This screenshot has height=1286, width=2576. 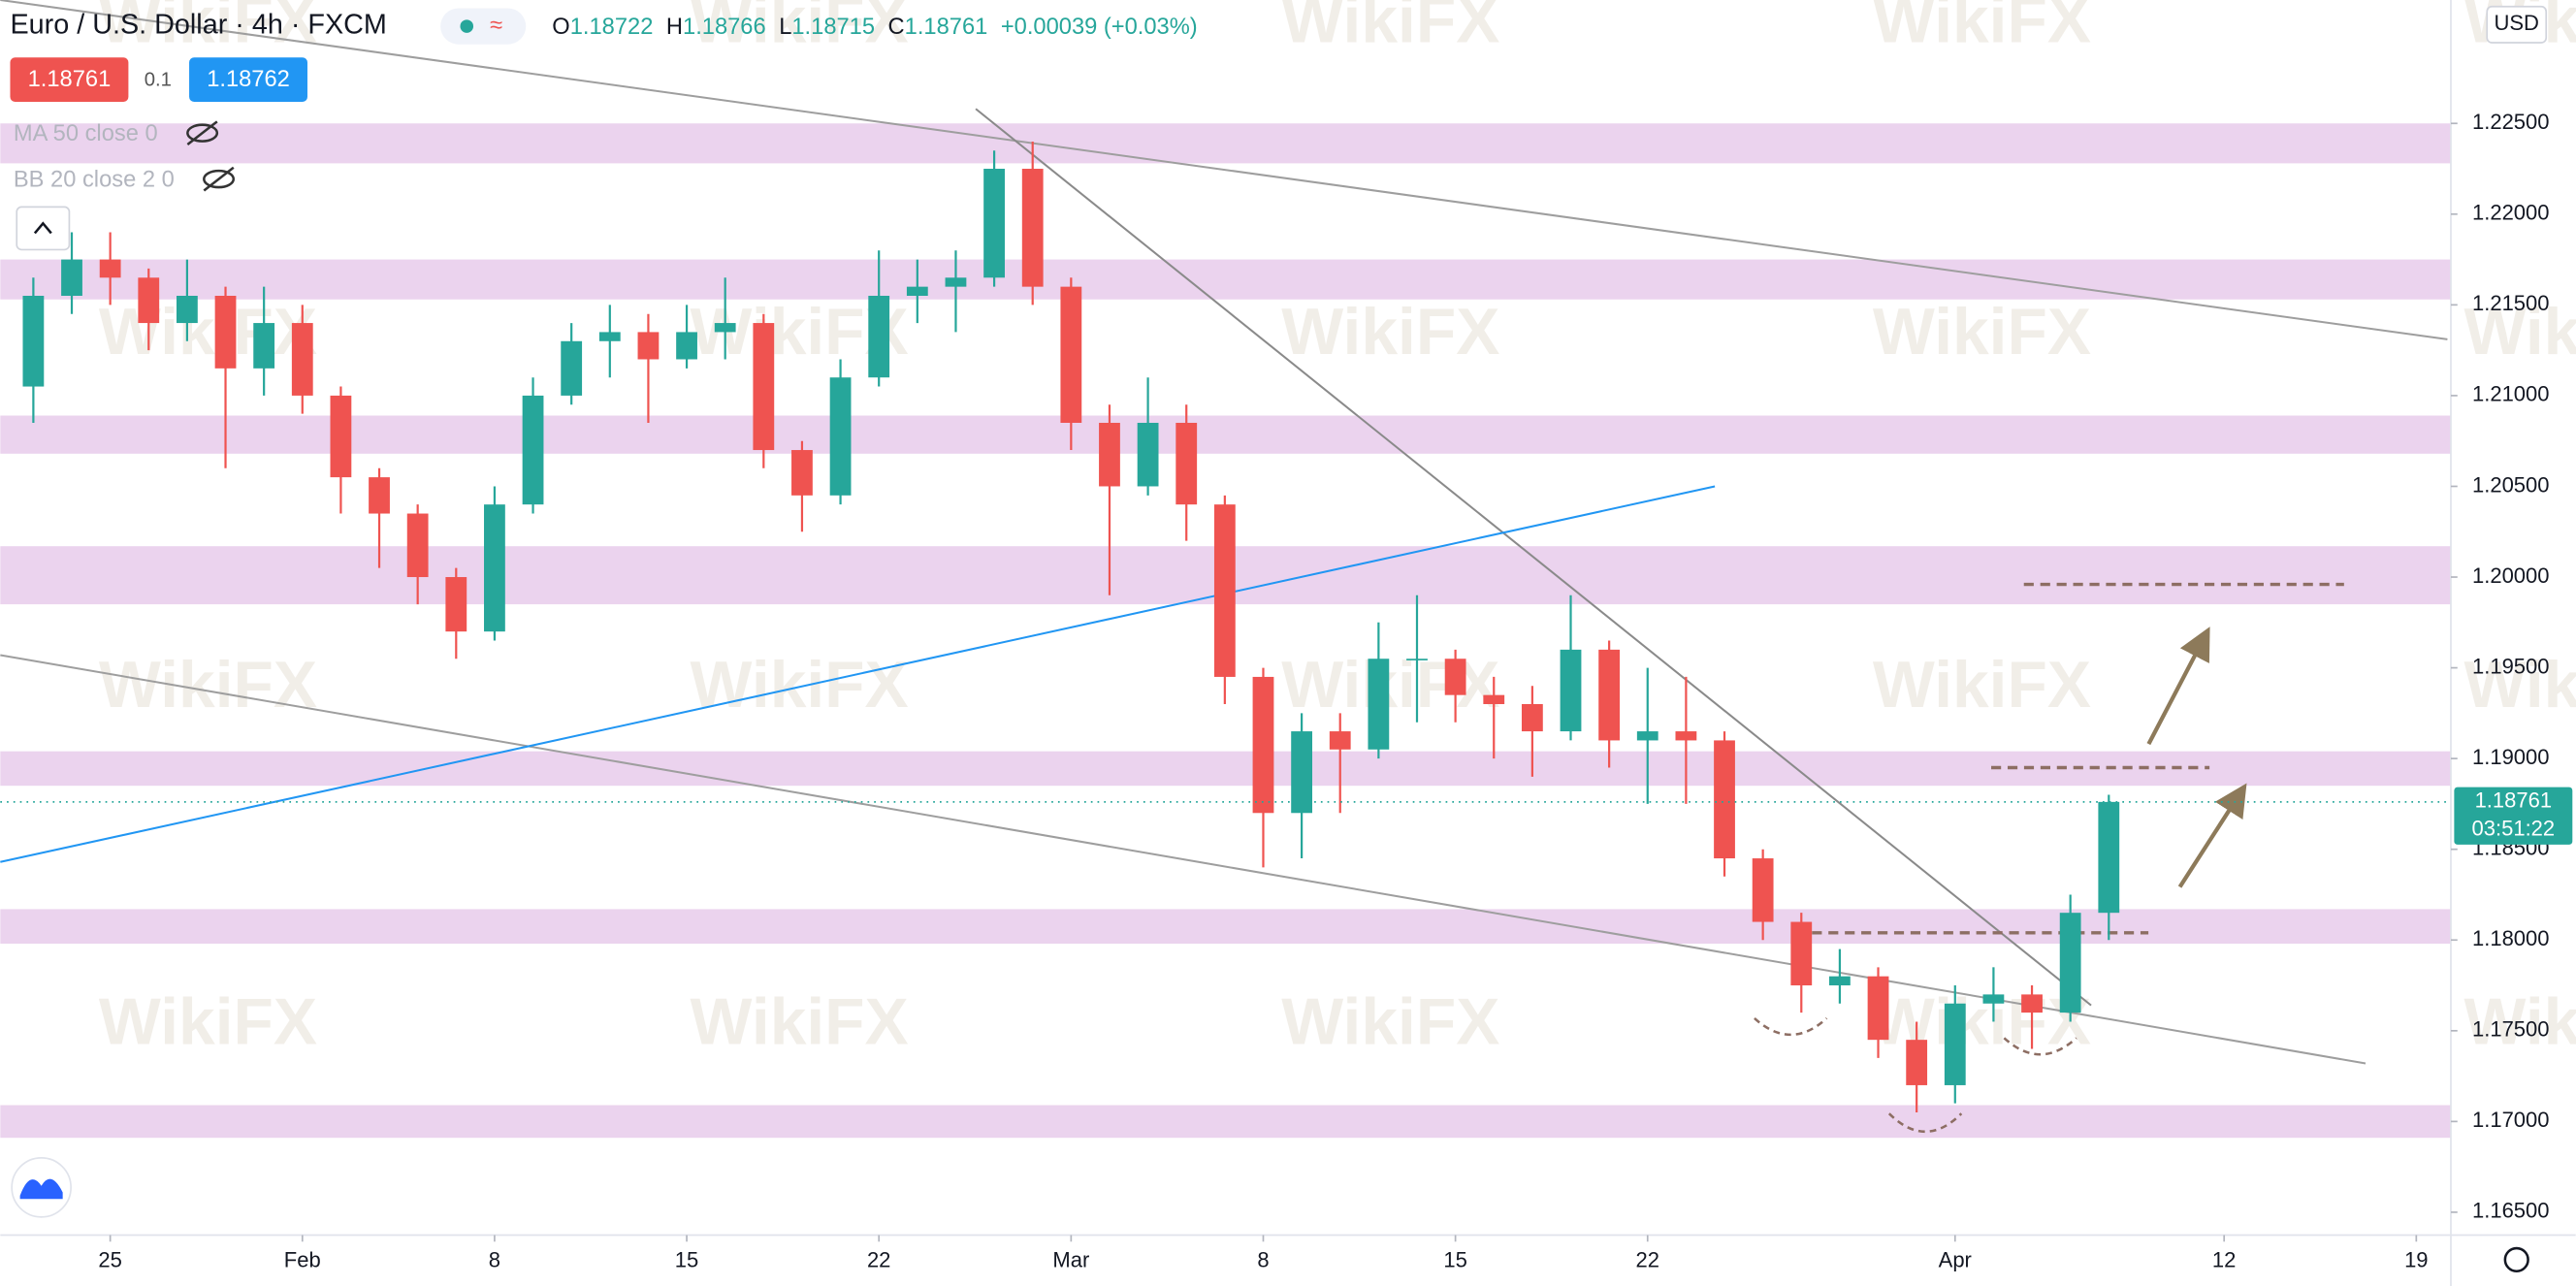 I want to click on ohlc-label: C, so click(x=896, y=28).